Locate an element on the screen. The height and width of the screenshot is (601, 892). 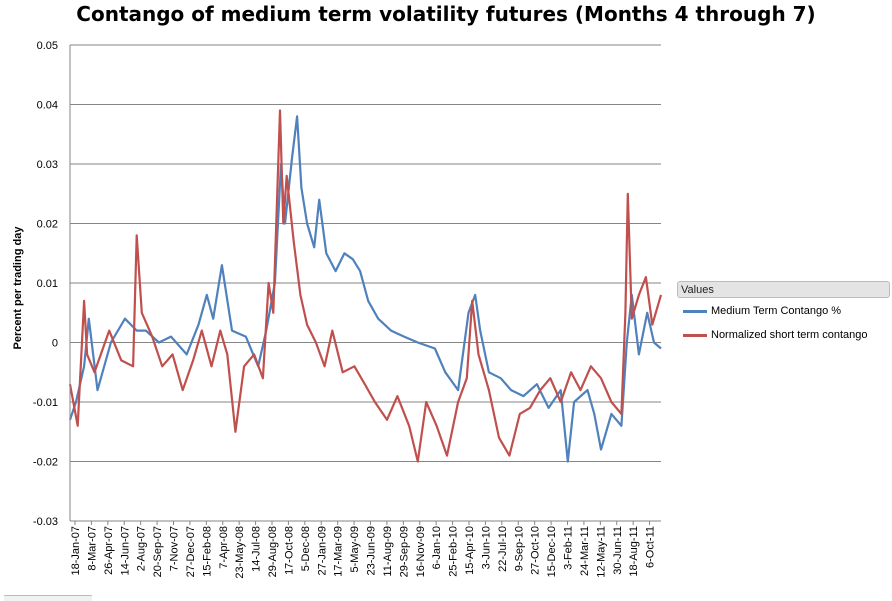
x-tick-label: 14-Jun-07 is located at coordinates (125, 551).